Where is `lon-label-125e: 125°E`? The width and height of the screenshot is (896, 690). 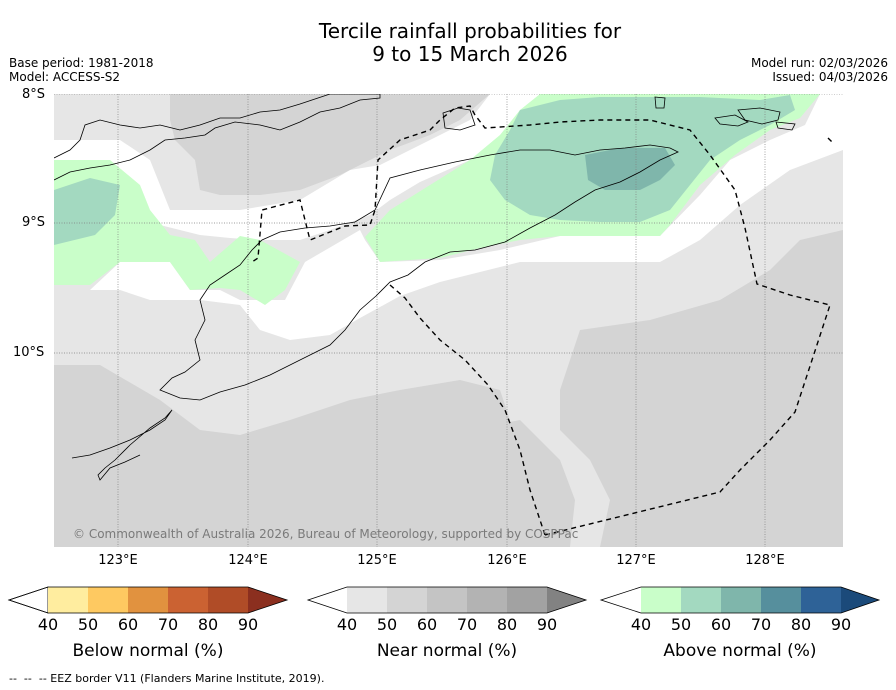 lon-label-125e: 125°E is located at coordinates (377, 560).